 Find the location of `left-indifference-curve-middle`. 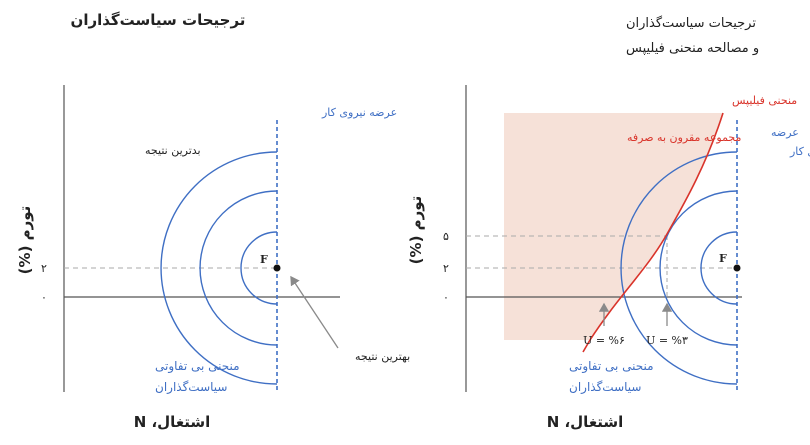

left-indifference-curve-middle is located at coordinates (238, 268).